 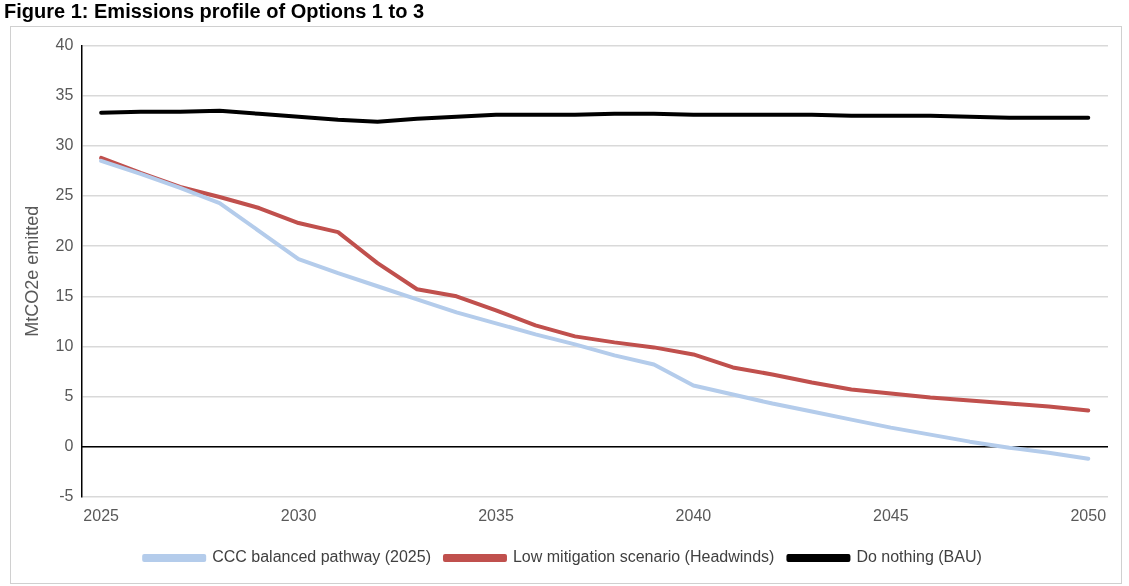 I want to click on y-tick-label: 20, so click(x=64, y=245).